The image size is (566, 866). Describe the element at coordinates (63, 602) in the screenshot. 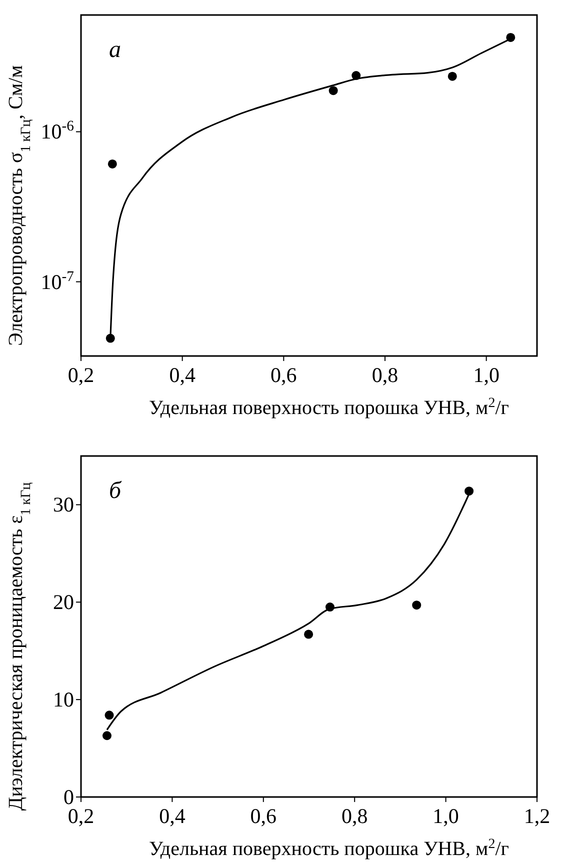

I see `y-tick-label: 20` at that location.